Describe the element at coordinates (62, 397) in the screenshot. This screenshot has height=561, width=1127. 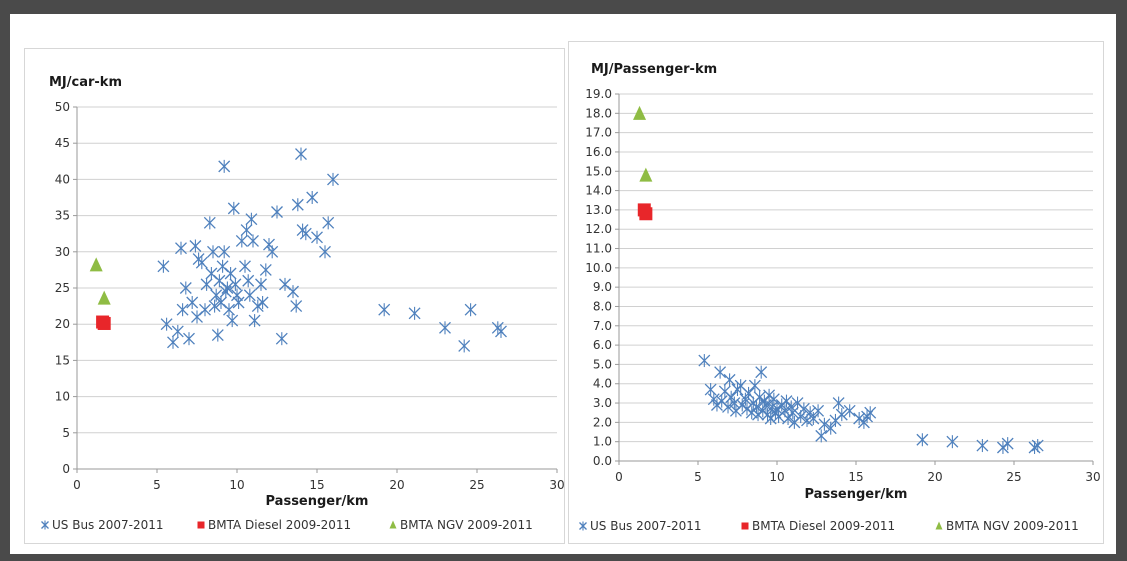
I see `y-tick-label: 10` at that location.